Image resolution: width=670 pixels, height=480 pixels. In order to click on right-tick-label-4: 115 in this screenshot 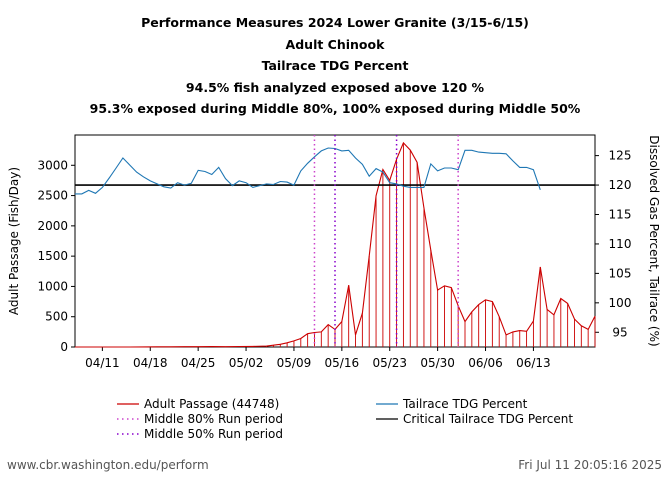, I will do `click(620, 215)`.